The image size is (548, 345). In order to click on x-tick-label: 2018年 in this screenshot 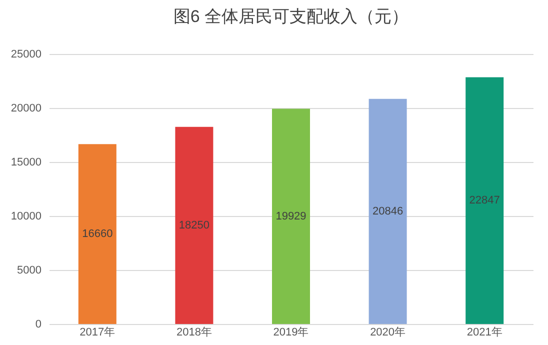, I will do `click(194, 332)`.